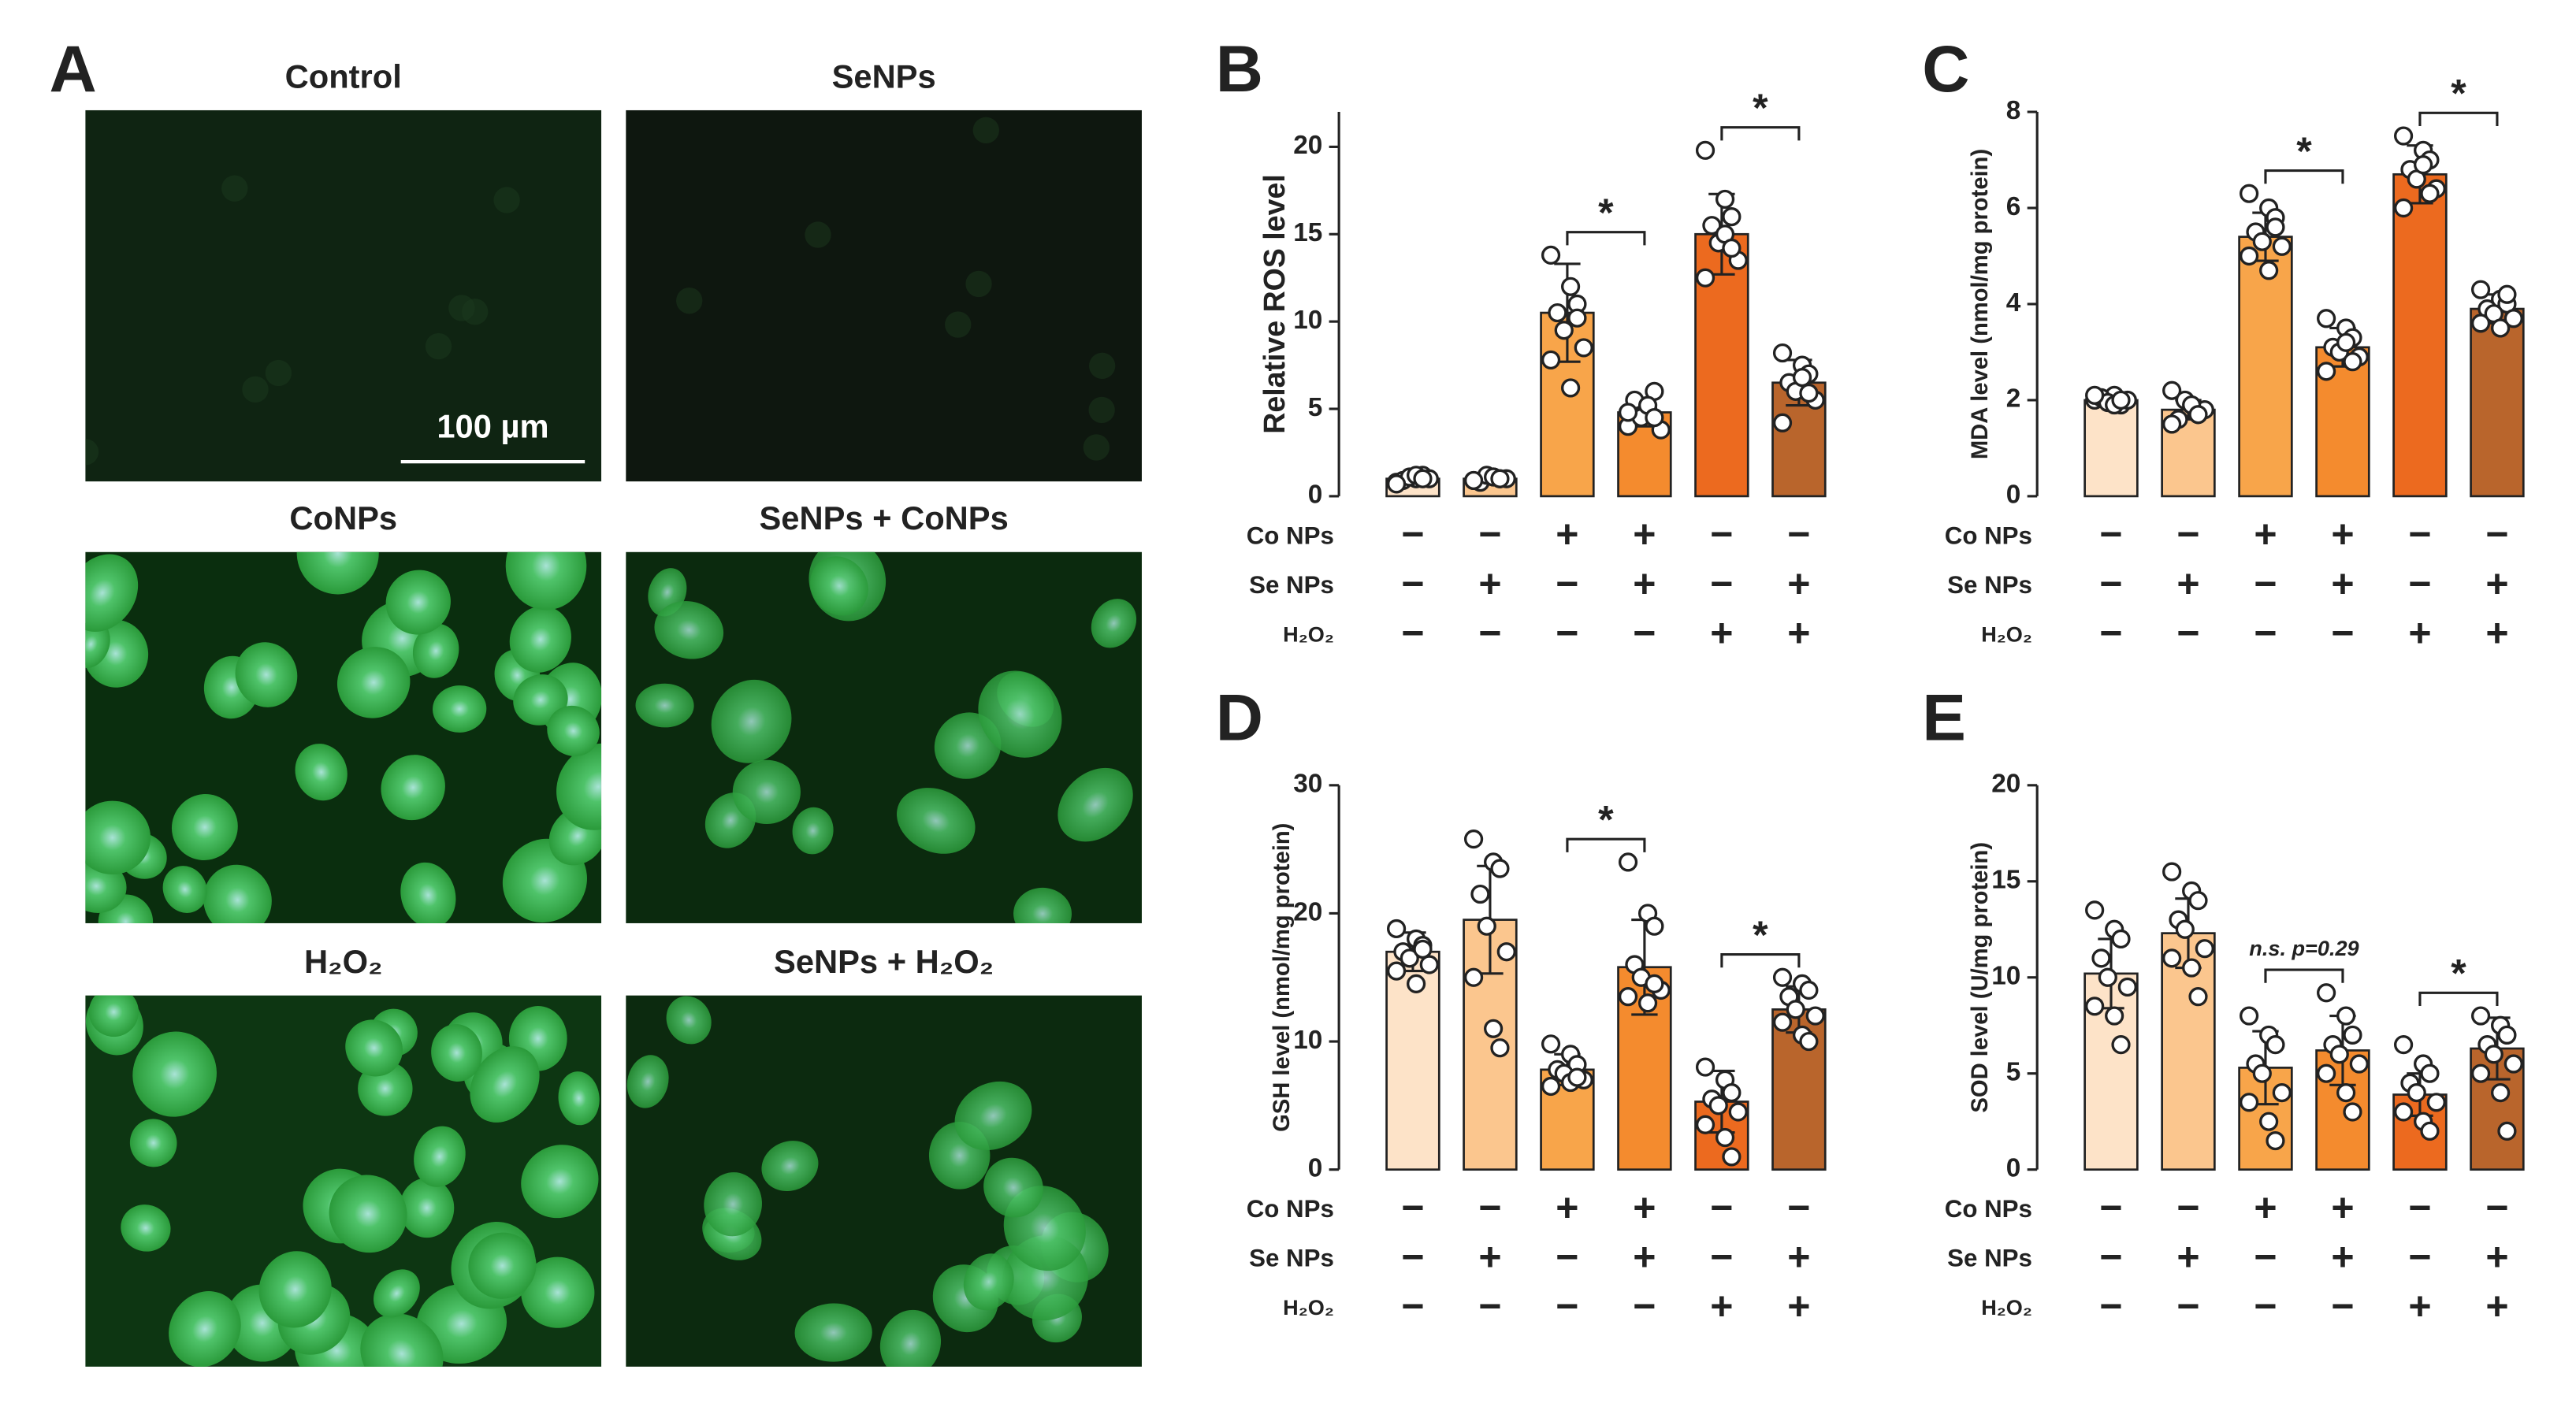 This screenshot has height=1403, width=2576. I want to click on y-tick-label: 30, so click(1307, 784).